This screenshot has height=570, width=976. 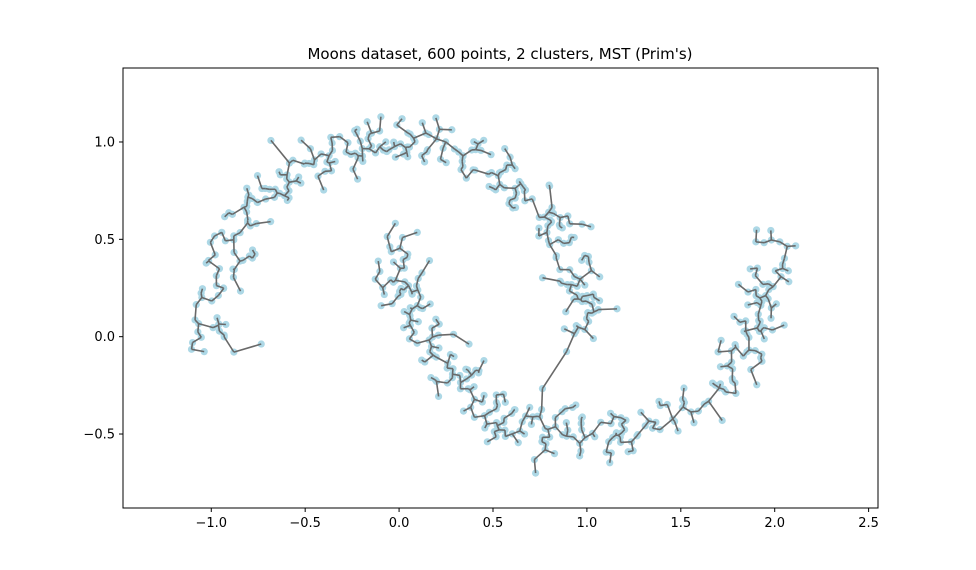 I want to click on x-tick-label: 2.0, so click(x=774, y=523).